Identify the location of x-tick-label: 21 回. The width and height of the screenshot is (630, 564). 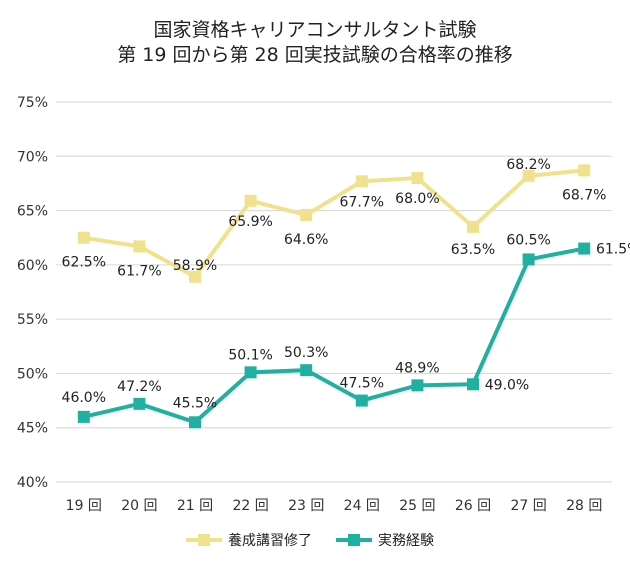
(195, 506).